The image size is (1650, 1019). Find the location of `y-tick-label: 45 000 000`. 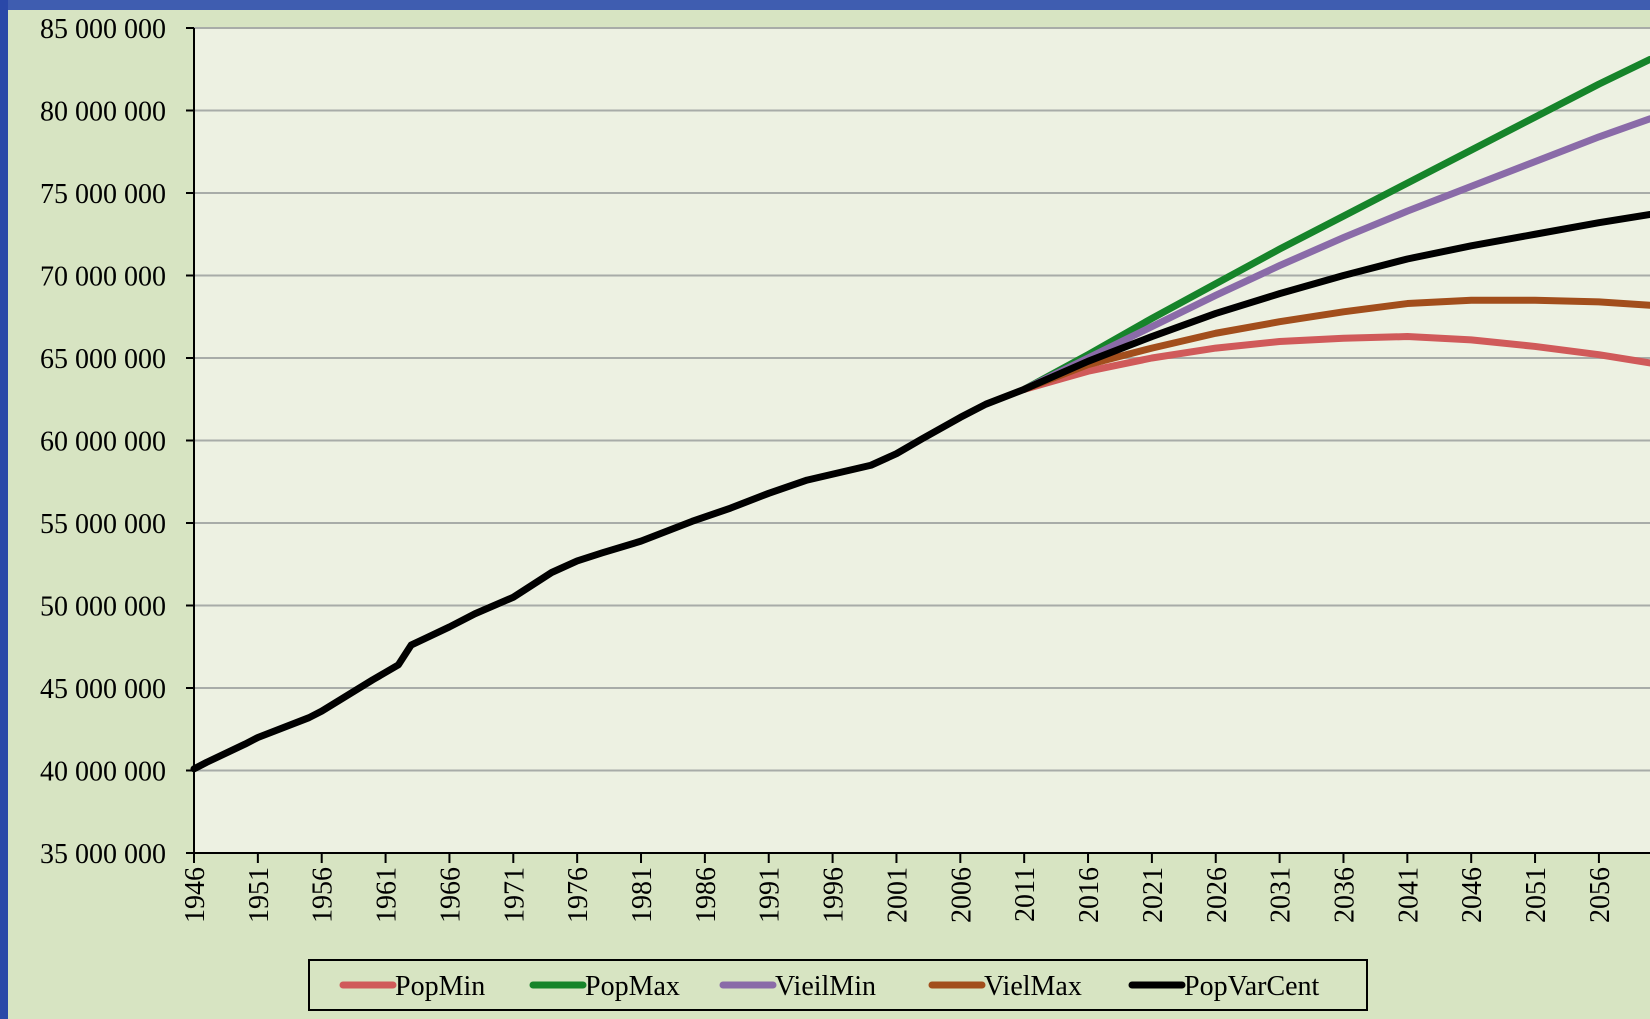

y-tick-label: 45 000 000 is located at coordinates (103, 689).